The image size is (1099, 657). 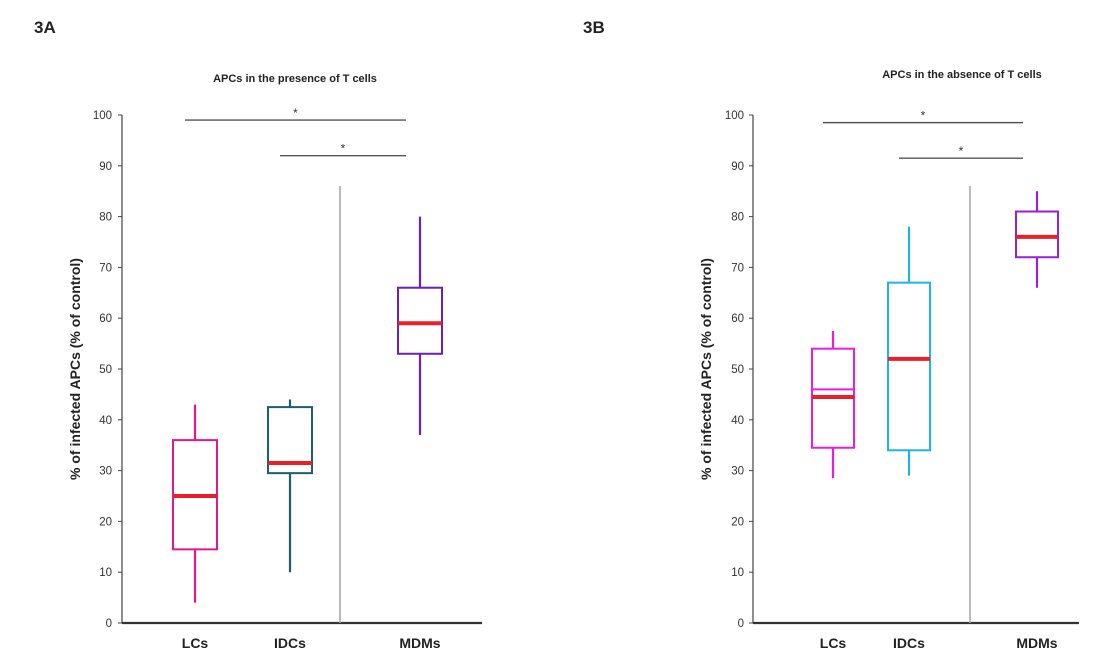 What do you see at coordinates (45, 27) in the screenshot?
I see `panel-label: 3A` at bounding box center [45, 27].